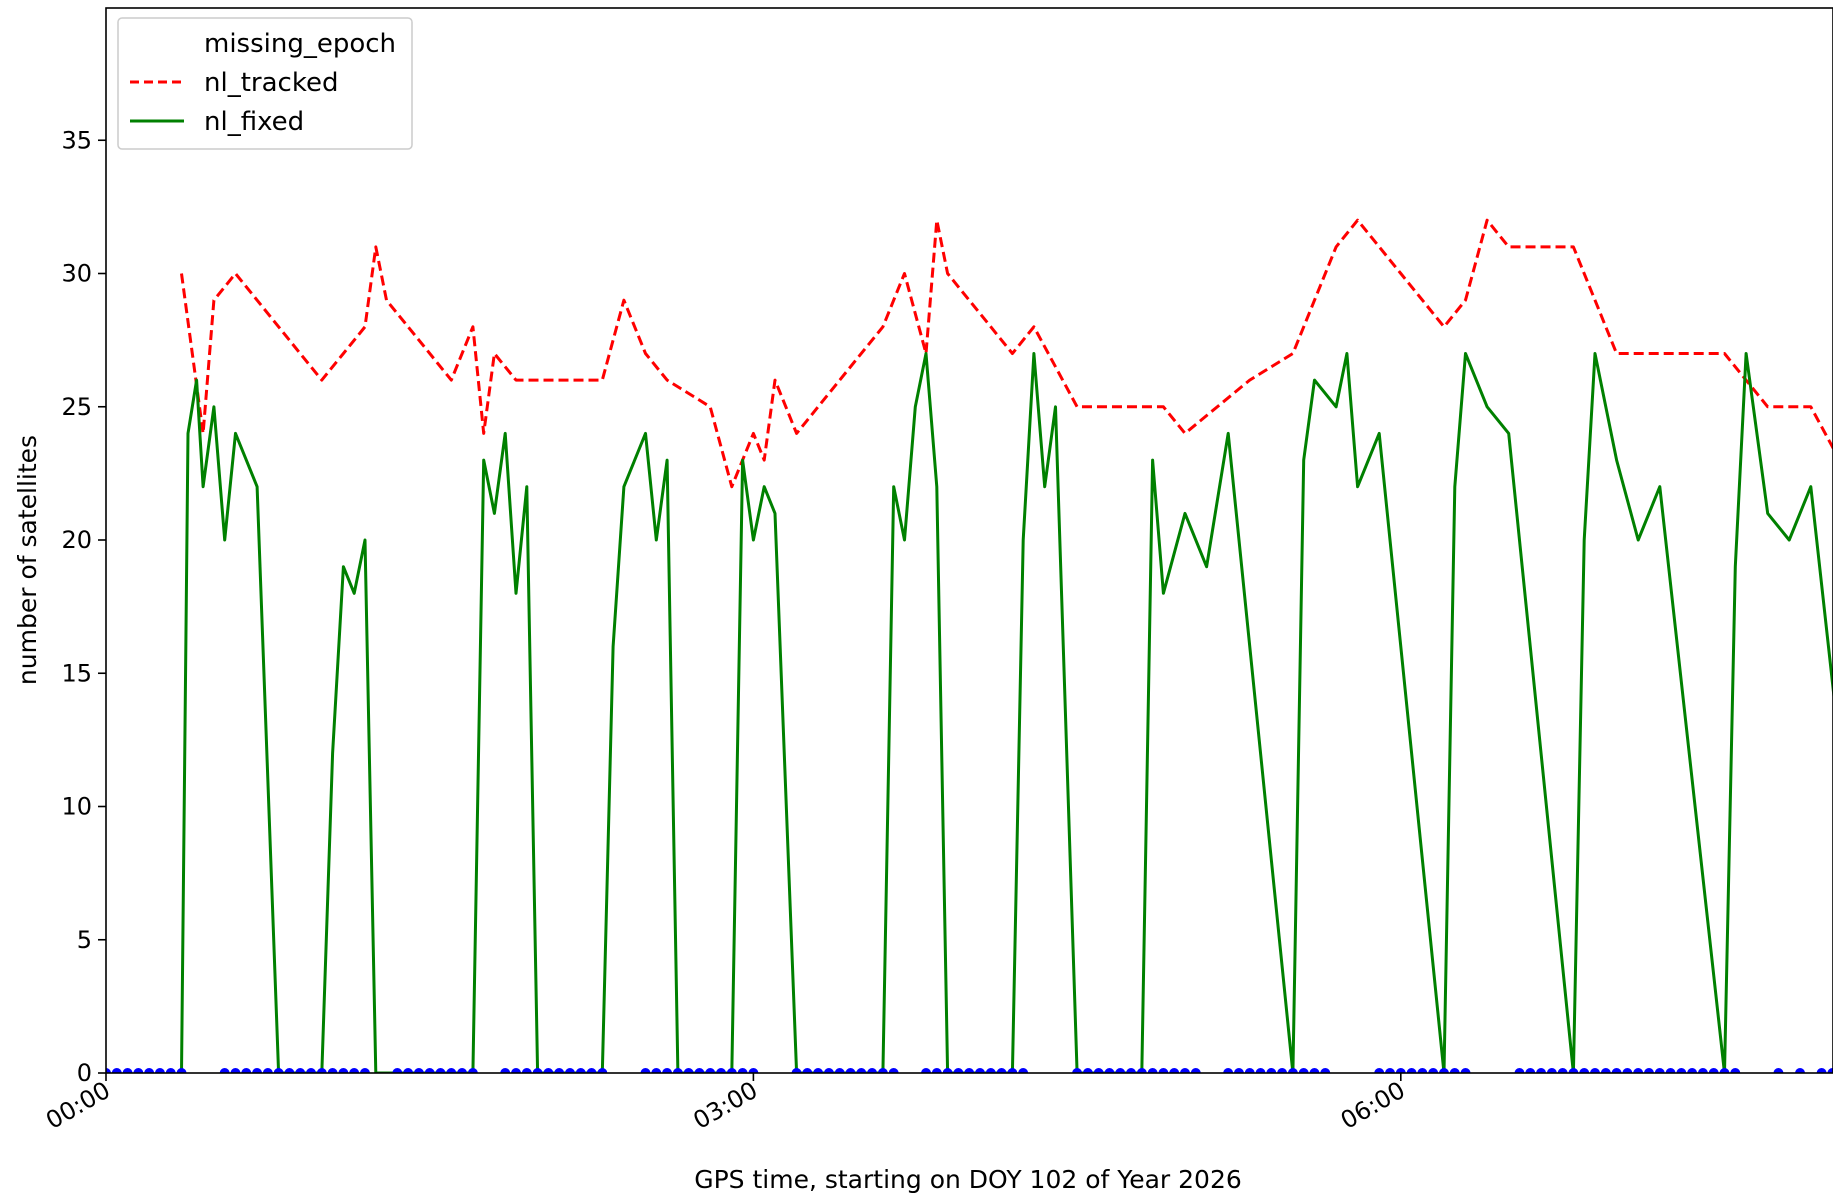 This screenshot has width=1833, height=1201. What do you see at coordinates (76, 540) in the screenshot?
I see `y-tick-label: 20` at bounding box center [76, 540].